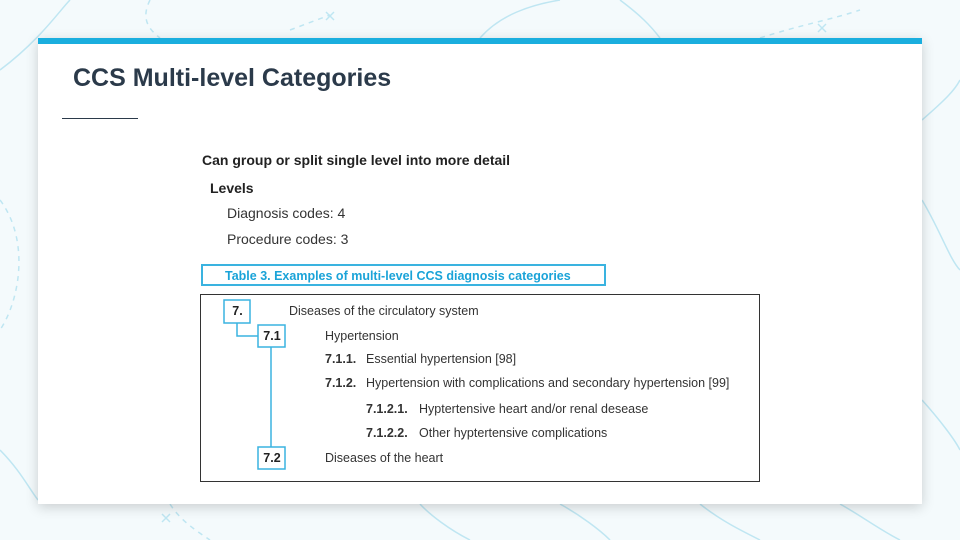  I want to click on category-label-7-1: Hypertension, so click(362, 336).